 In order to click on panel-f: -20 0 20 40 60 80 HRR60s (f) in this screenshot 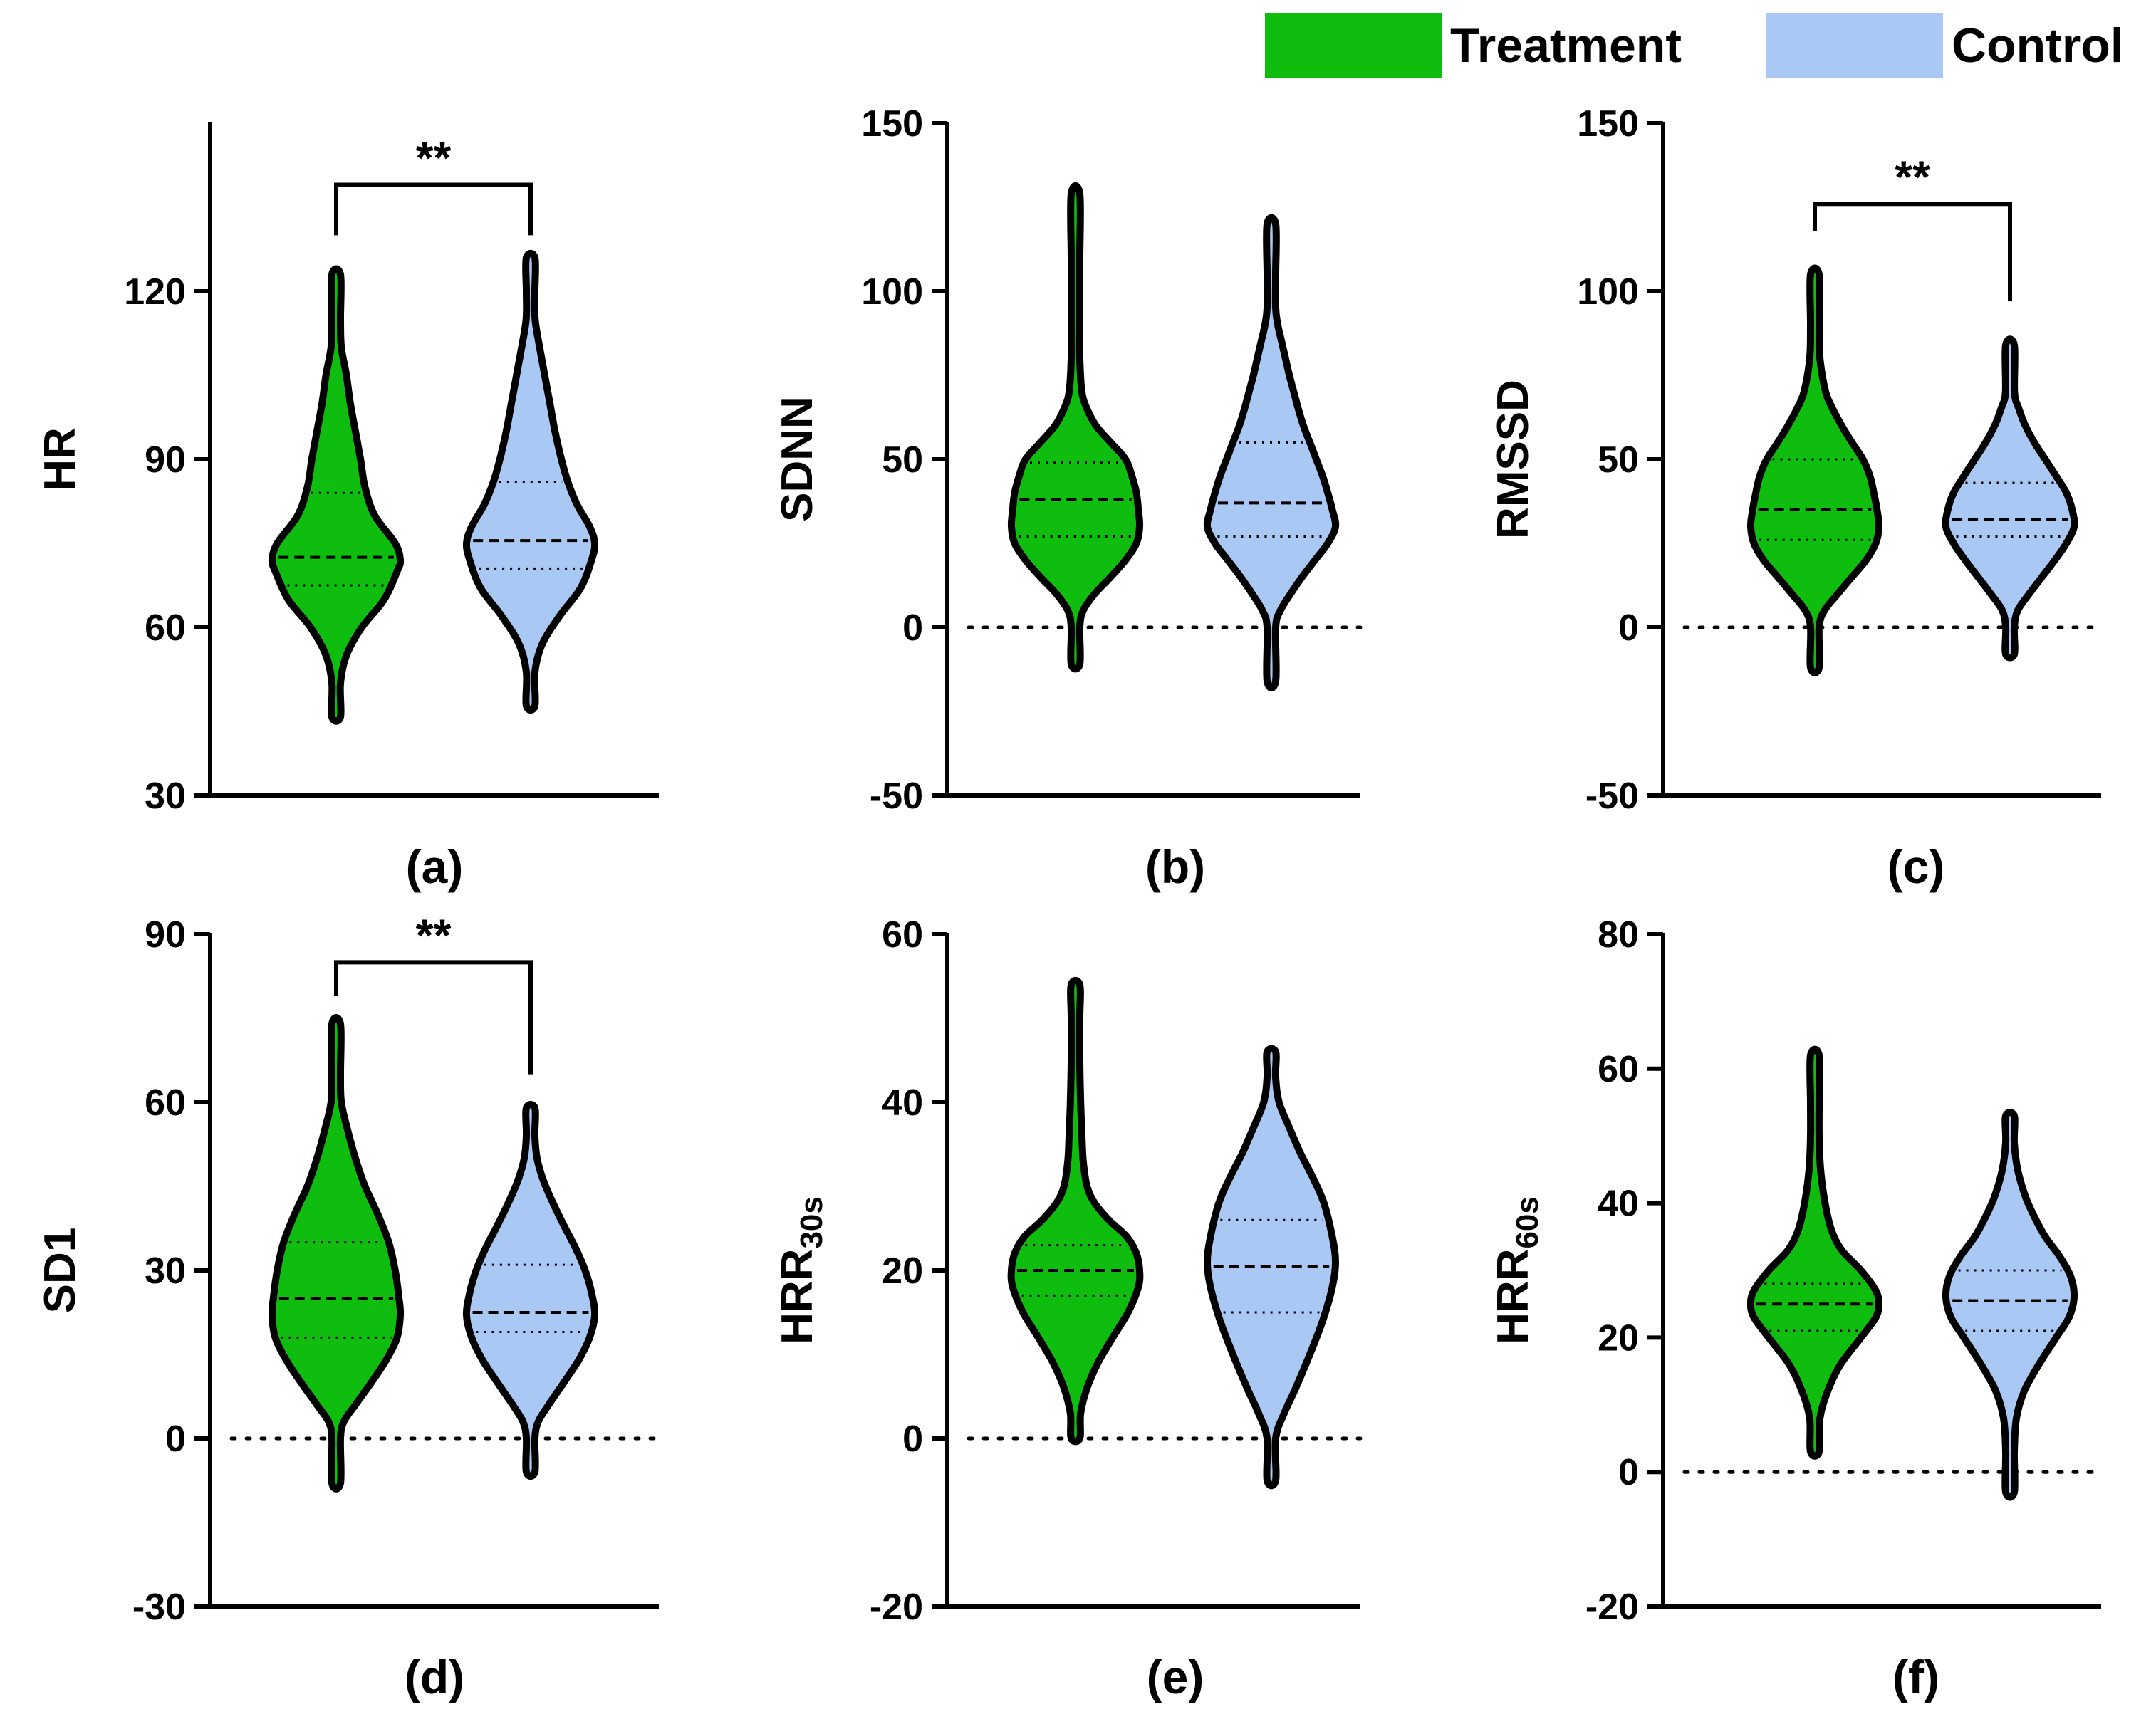, I will do `click(1796, 1308)`.